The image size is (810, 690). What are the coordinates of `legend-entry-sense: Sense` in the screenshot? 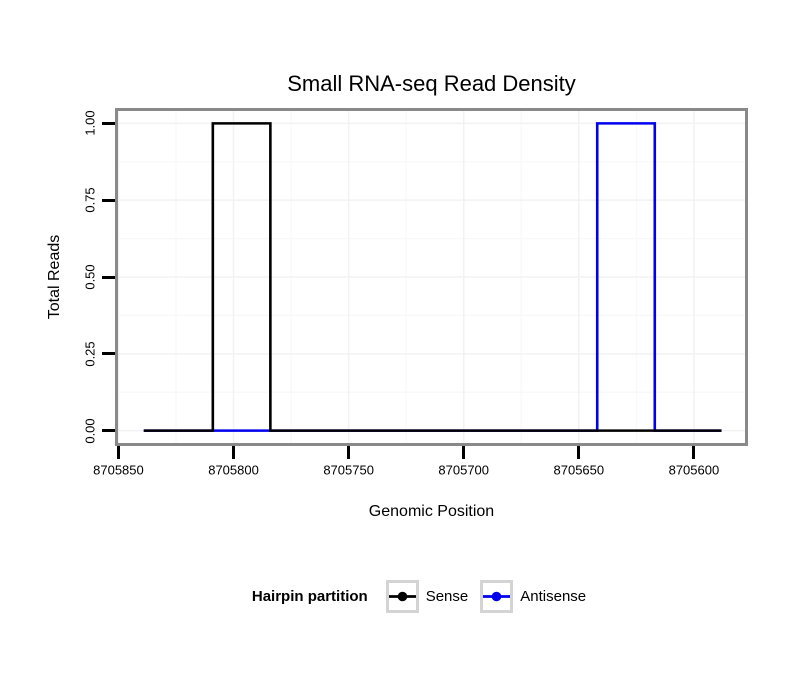 It's located at (427, 596).